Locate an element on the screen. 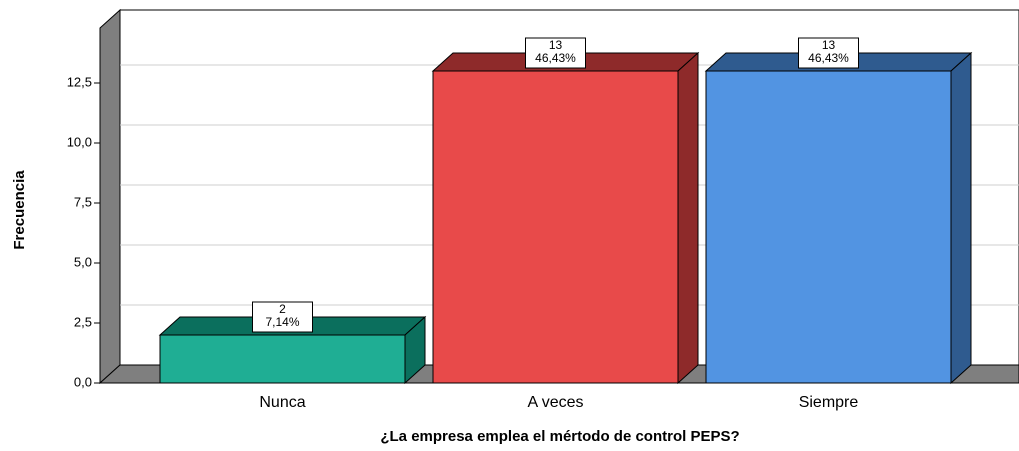  x-tick-label: Siempre is located at coordinates (829, 402).